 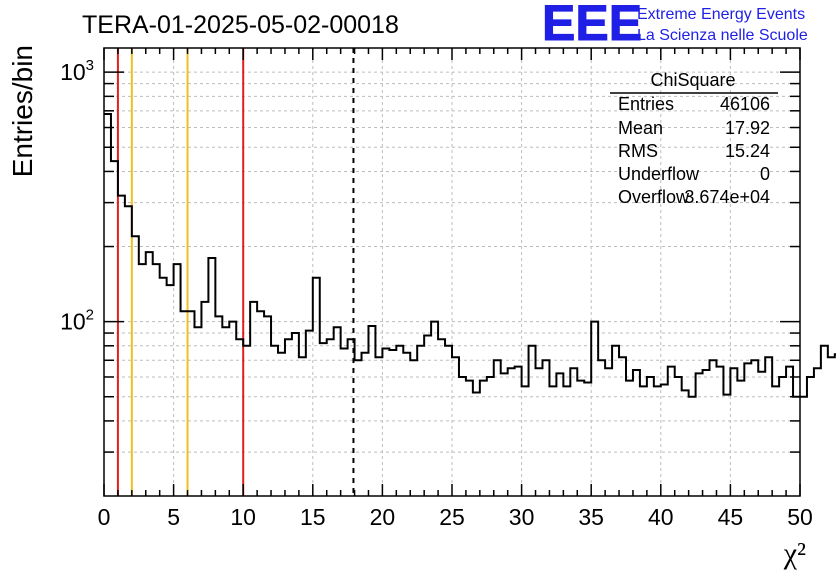 I want to click on run-title: TERA-01-2025-05-02-00018, so click(x=240, y=25).